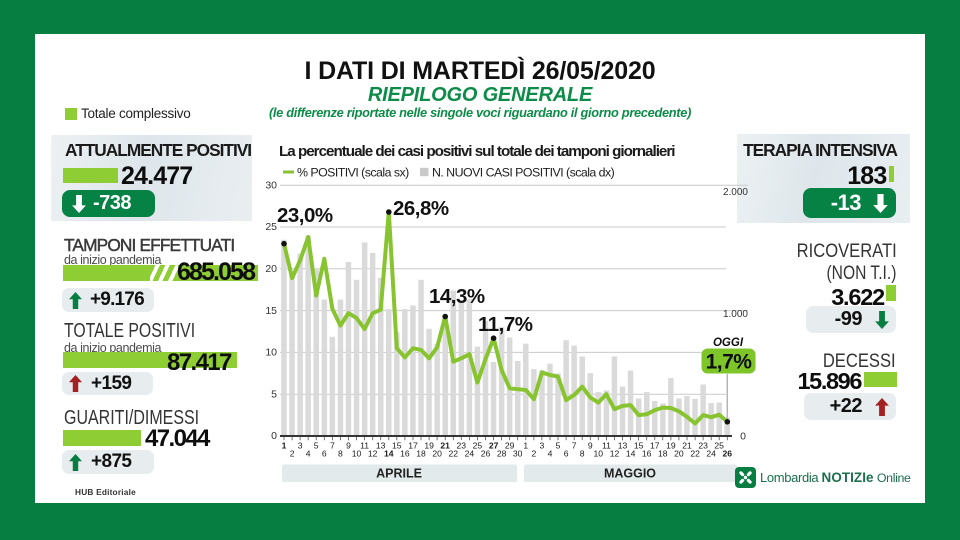 This screenshot has height=540, width=960. Describe the element at coordinates (494, 446) in the screenshot. I see `svg-text: 27` at that location.